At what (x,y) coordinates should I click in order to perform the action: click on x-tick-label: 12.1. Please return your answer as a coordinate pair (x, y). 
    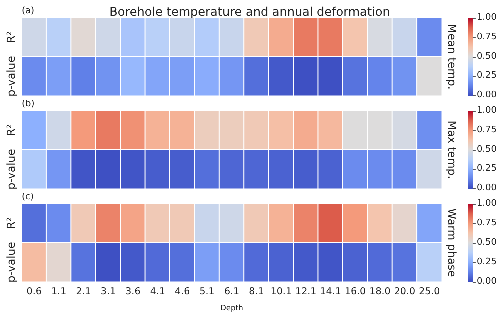
    Looking at the image, I should click on (306, 292).